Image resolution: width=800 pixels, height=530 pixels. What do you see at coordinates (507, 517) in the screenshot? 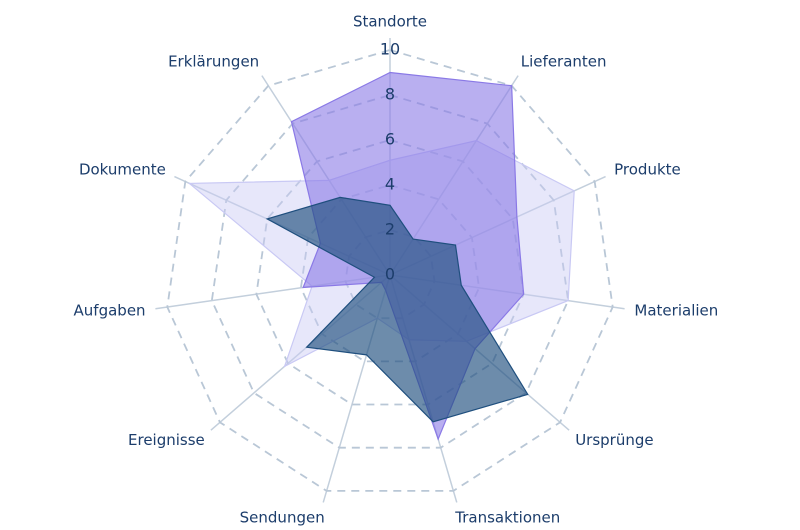
I see `category-label: Transaktionen` at bounding box center [507, 517].